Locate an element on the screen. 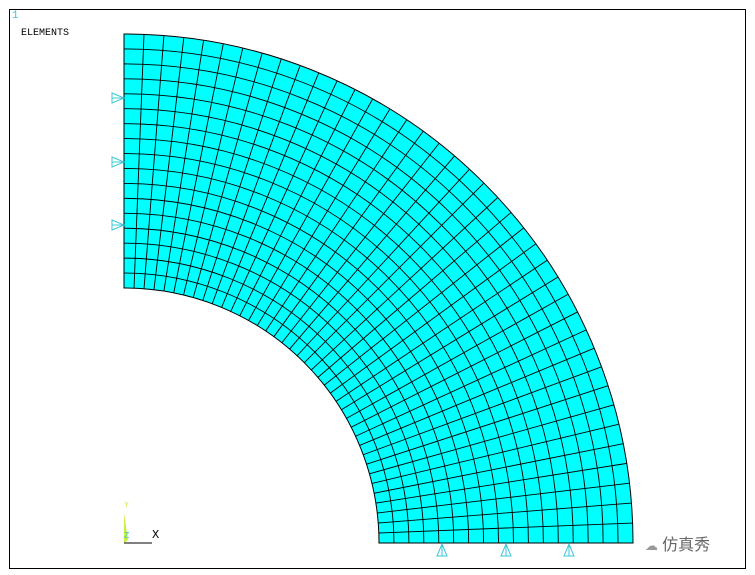  window-number: 1 is located at coordinates (15, 16).